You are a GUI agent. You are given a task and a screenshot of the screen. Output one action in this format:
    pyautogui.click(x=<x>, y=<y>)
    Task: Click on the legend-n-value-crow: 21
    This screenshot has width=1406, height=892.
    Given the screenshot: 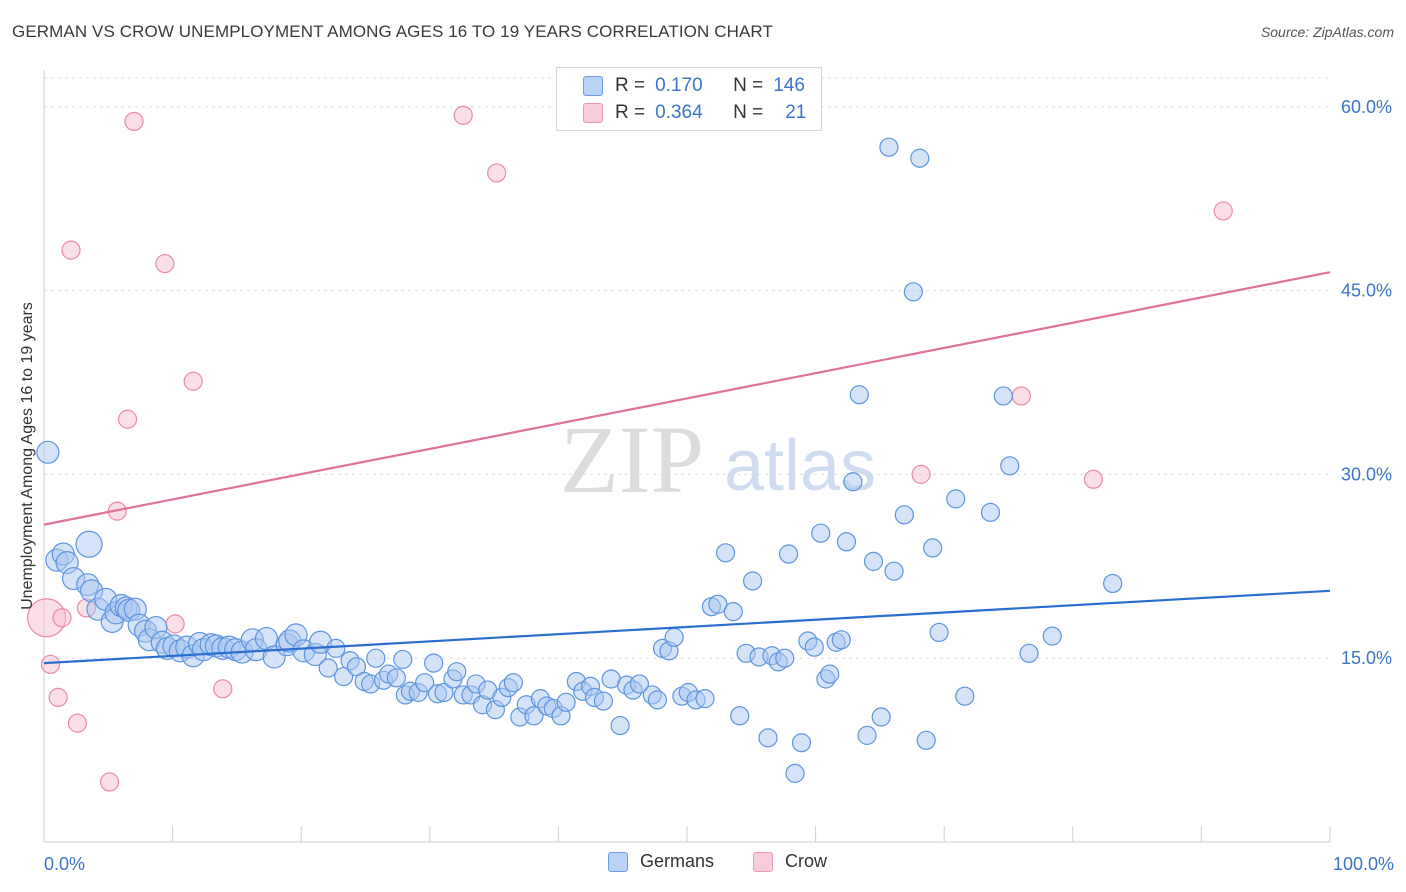 What is the action you would take?
    pyautogui.click(x=796, y=112)
    